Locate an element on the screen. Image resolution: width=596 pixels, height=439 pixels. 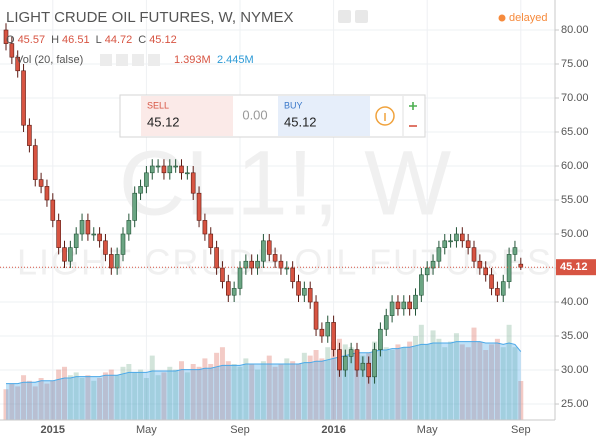
ohlc-key: C is located at coordinates (142, 40).